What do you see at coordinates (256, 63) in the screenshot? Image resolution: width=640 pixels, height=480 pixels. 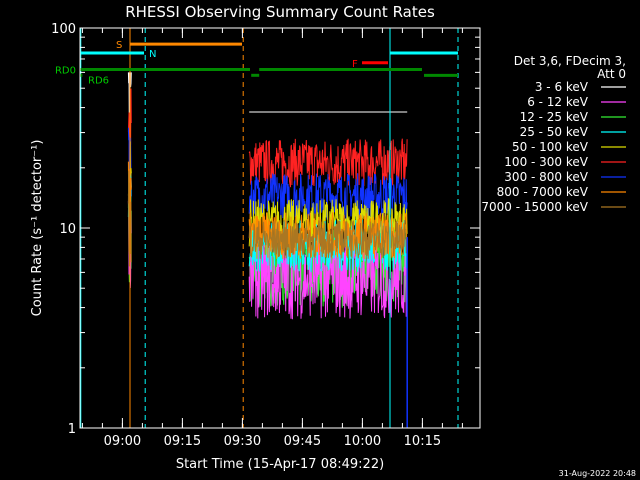 I see `flag-bar-layer: S N F RD0 RD6` at bounding box center [256, 63].